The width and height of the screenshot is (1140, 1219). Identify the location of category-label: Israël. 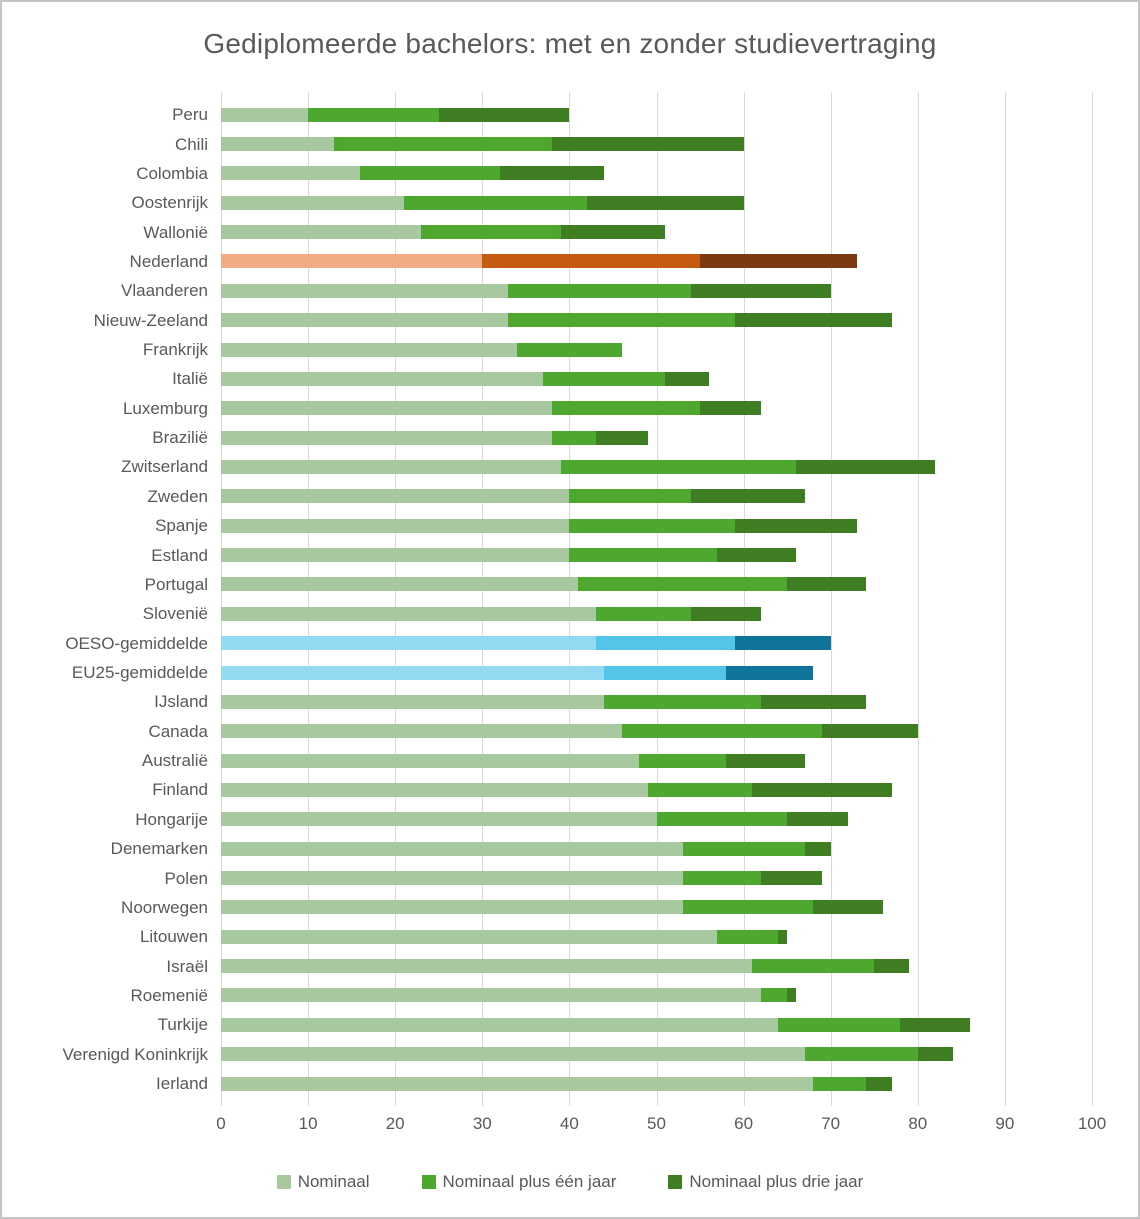
(187, 966).